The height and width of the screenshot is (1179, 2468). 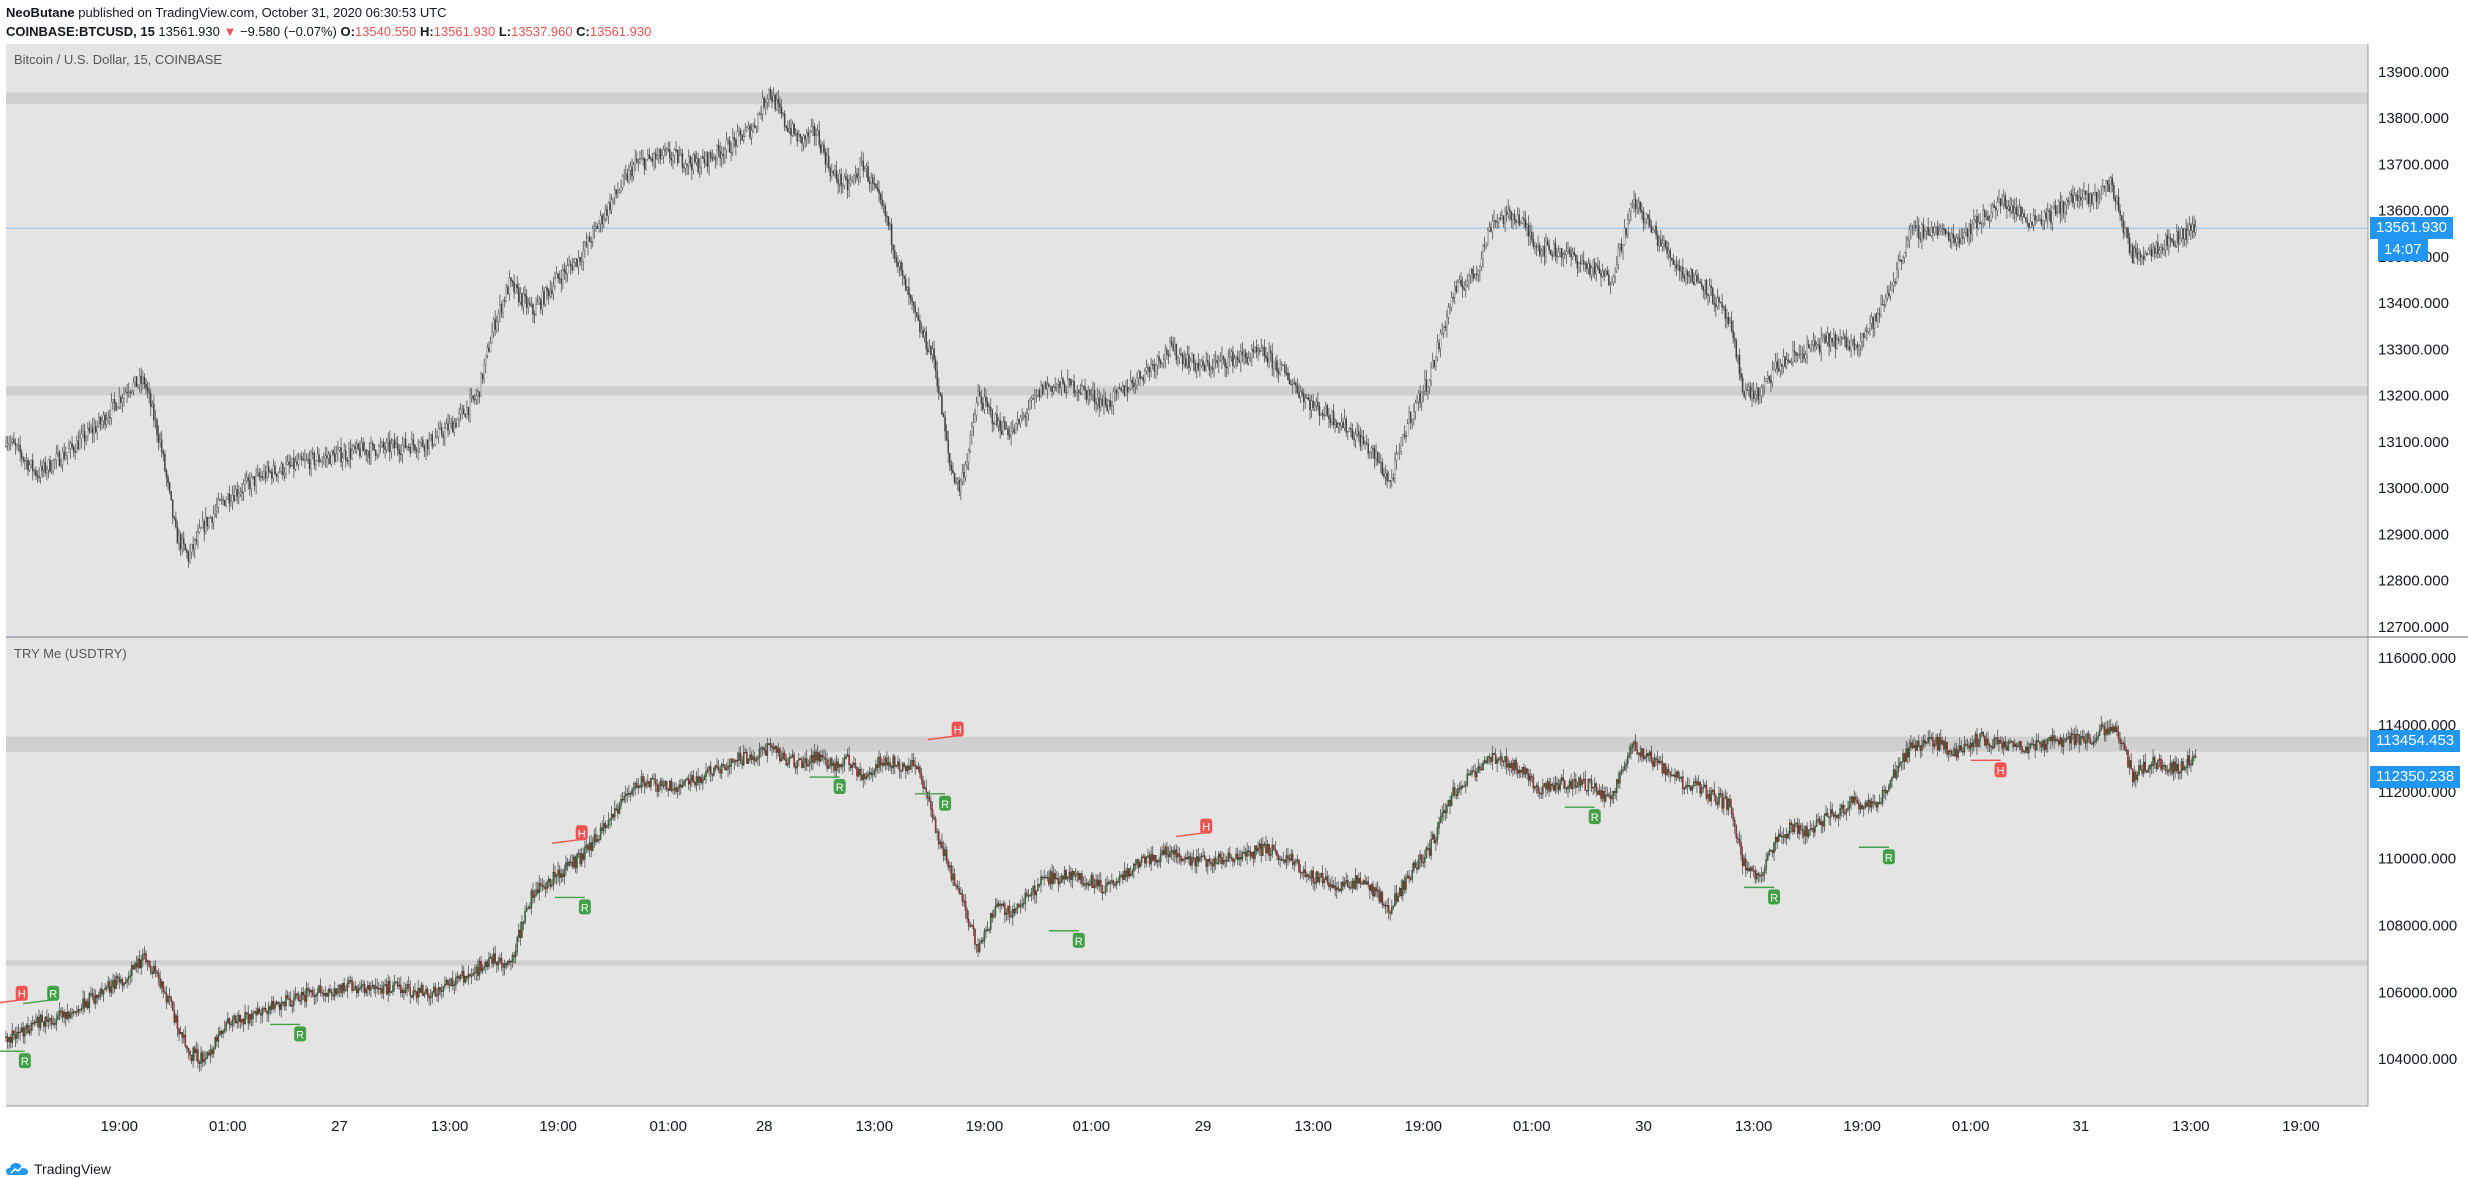 I want to click on low-value: 13537.960, so click(x=542, y=31).